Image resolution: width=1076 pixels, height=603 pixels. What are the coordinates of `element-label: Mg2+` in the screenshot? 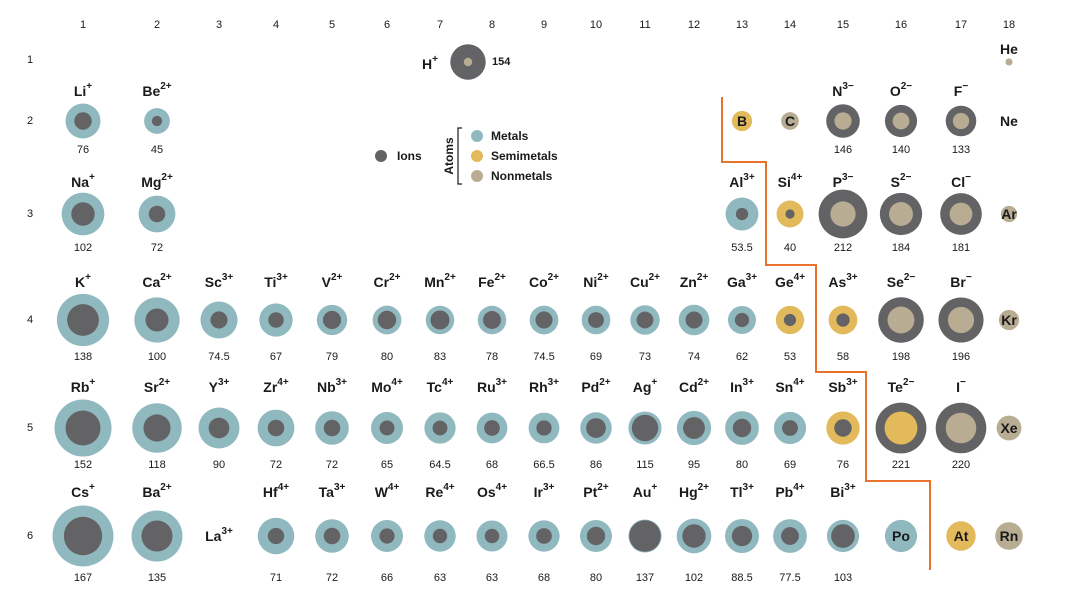 It's located at (157, 181).